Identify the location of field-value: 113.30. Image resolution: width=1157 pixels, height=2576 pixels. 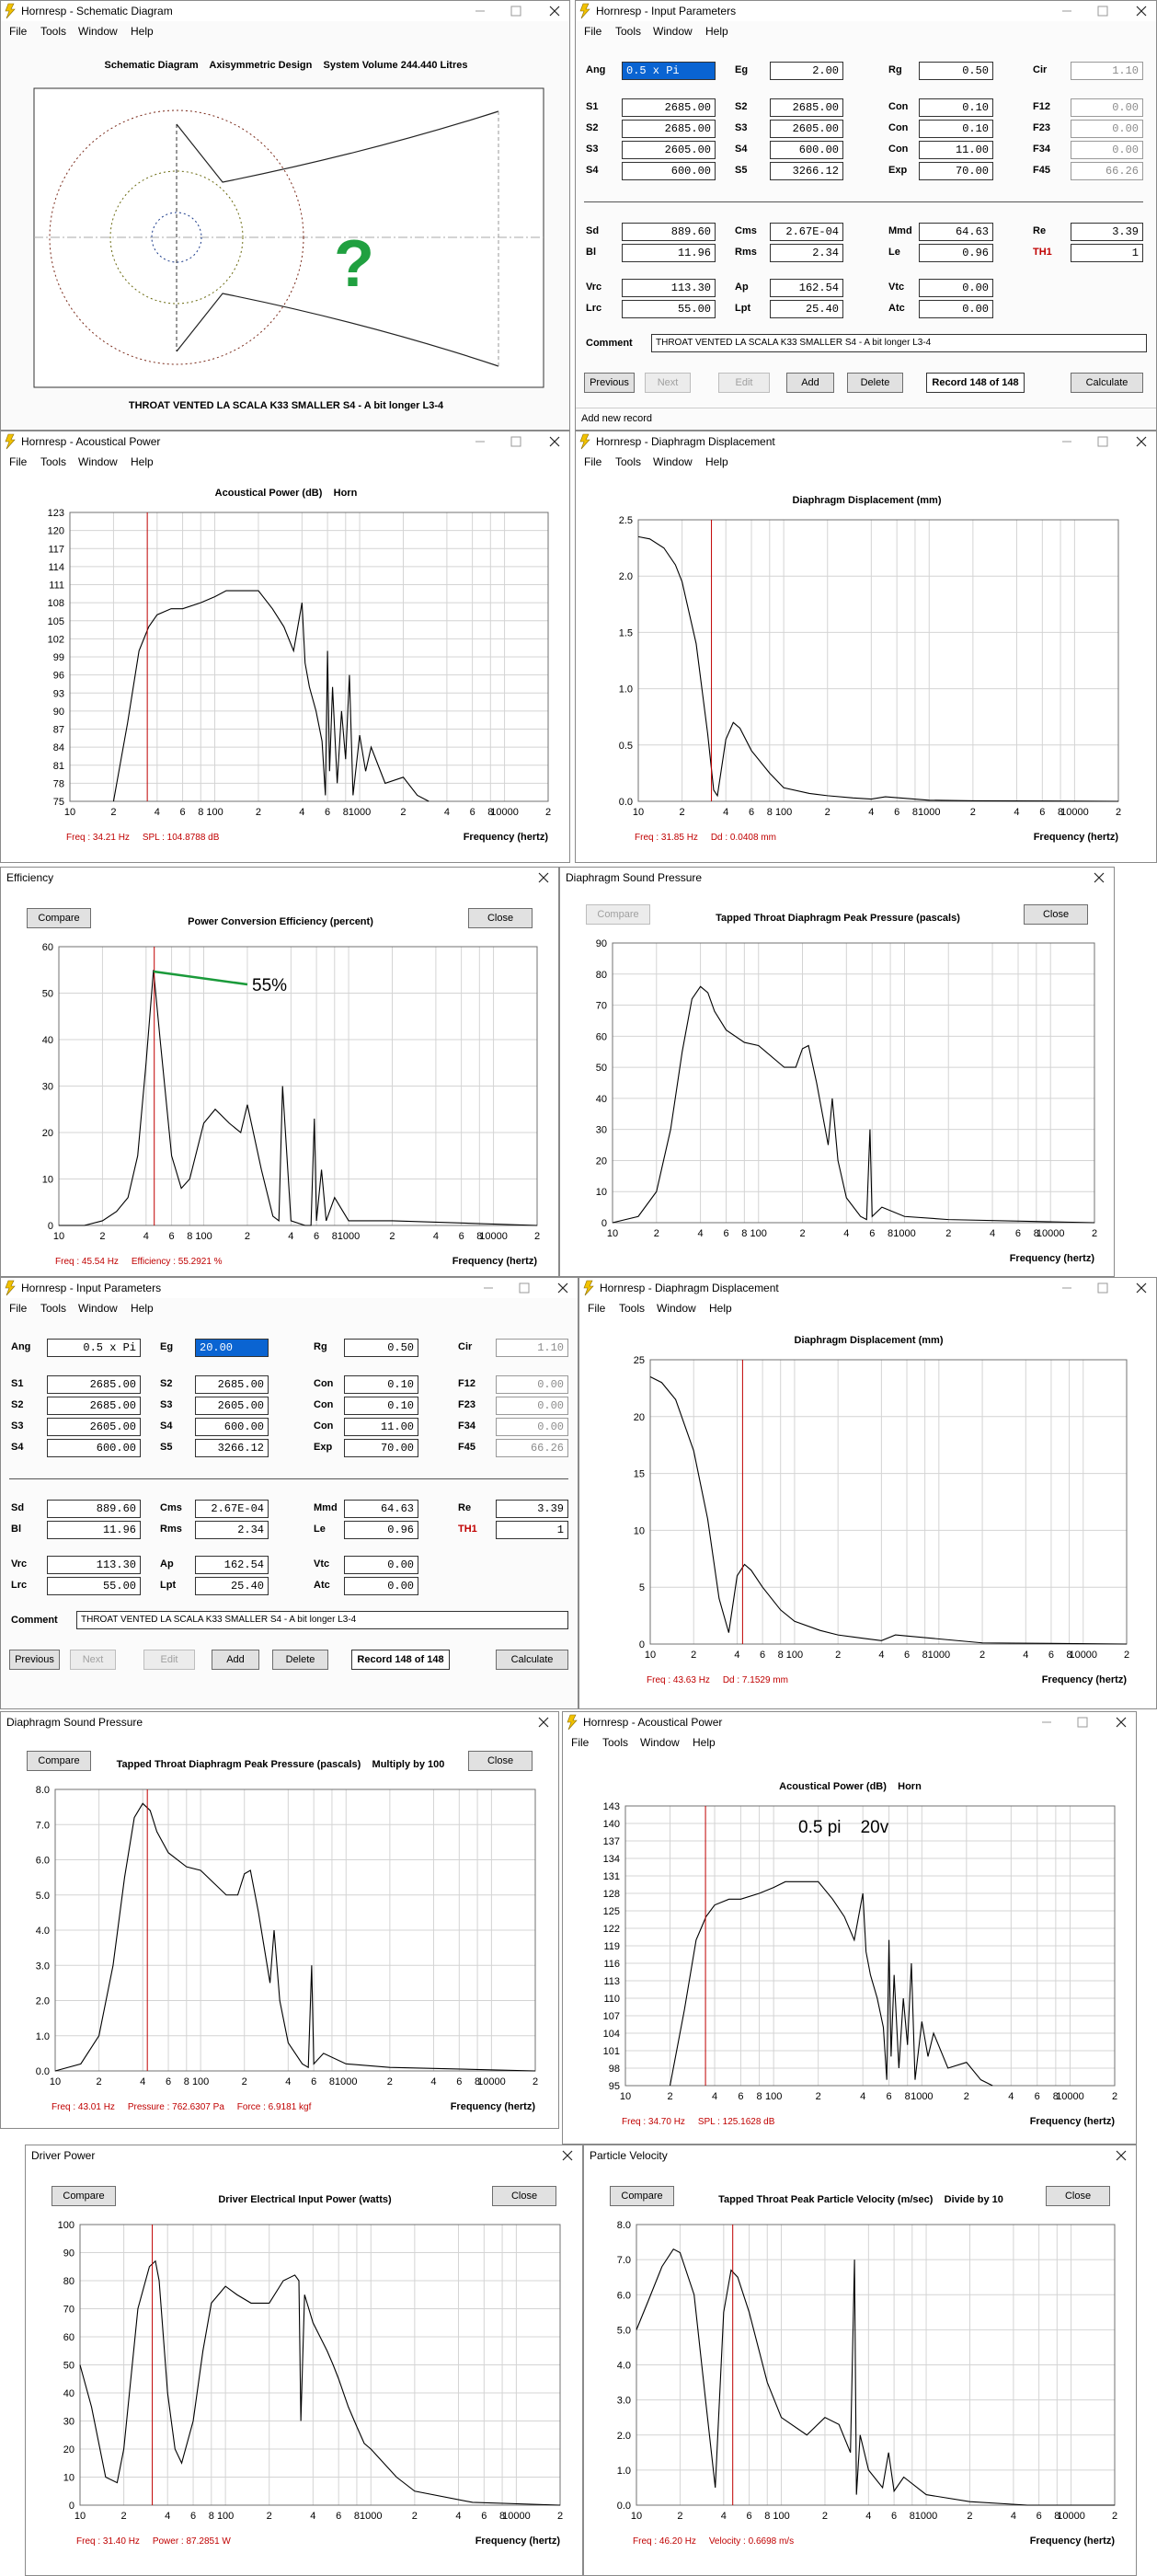
(669, 288).